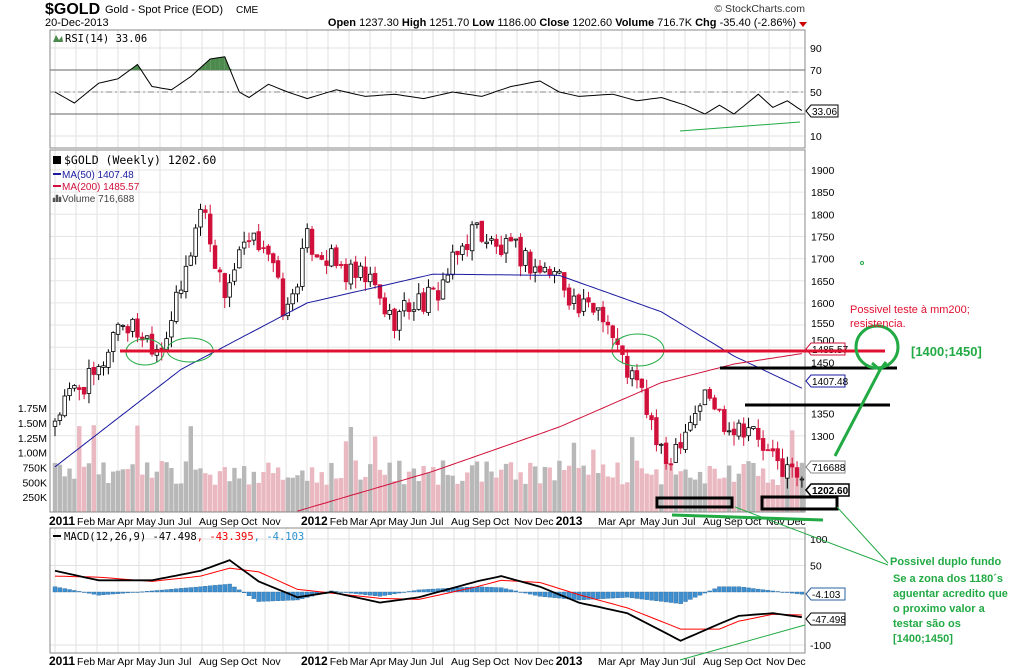 This screenshot has width=1013, height=668. I want to click on x-axis-label: Dec, so click(544, 522).